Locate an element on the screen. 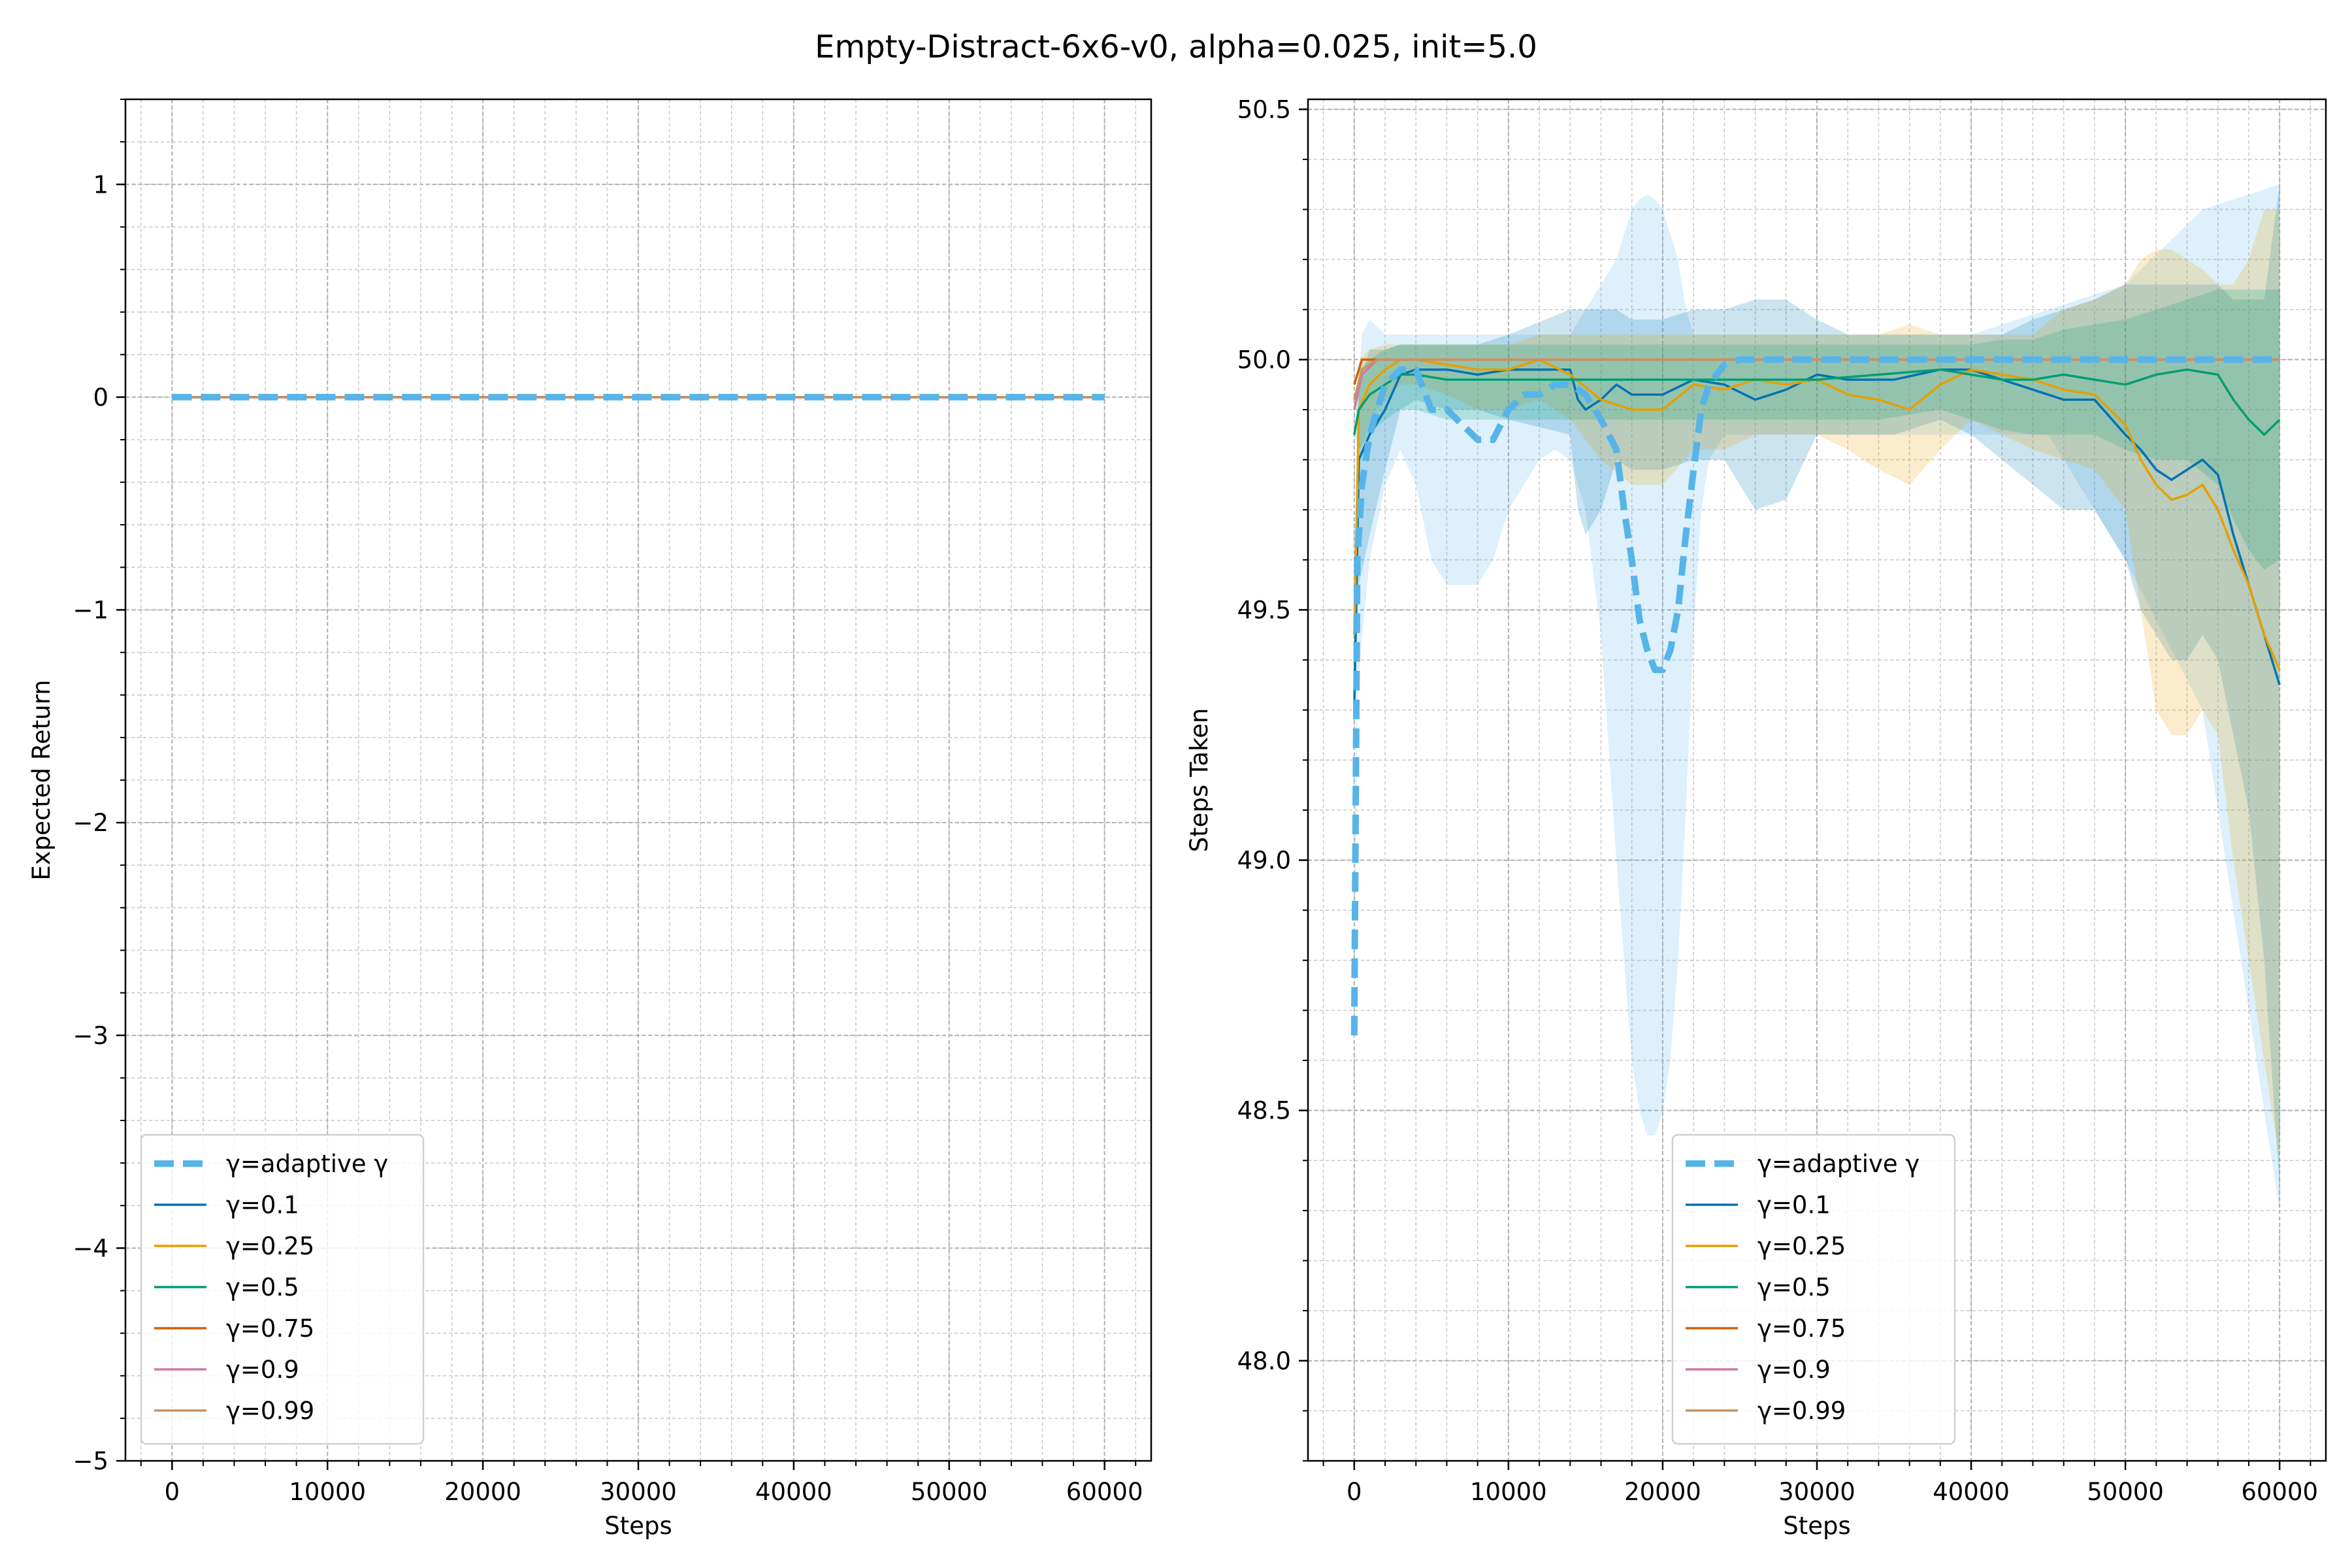 This screenshot has height=1568, width=2352. chart-0-ytick-label: −1 is located at coordinates (90, 610).